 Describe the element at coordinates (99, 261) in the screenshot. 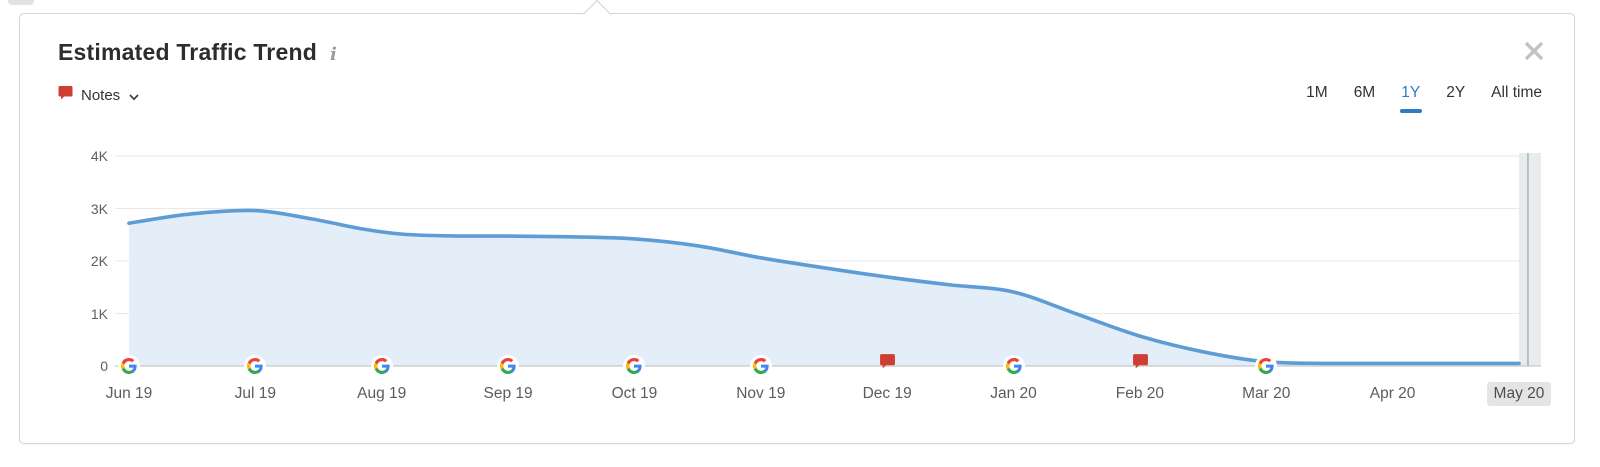

I see `y-axis-label: 2K` at that location.